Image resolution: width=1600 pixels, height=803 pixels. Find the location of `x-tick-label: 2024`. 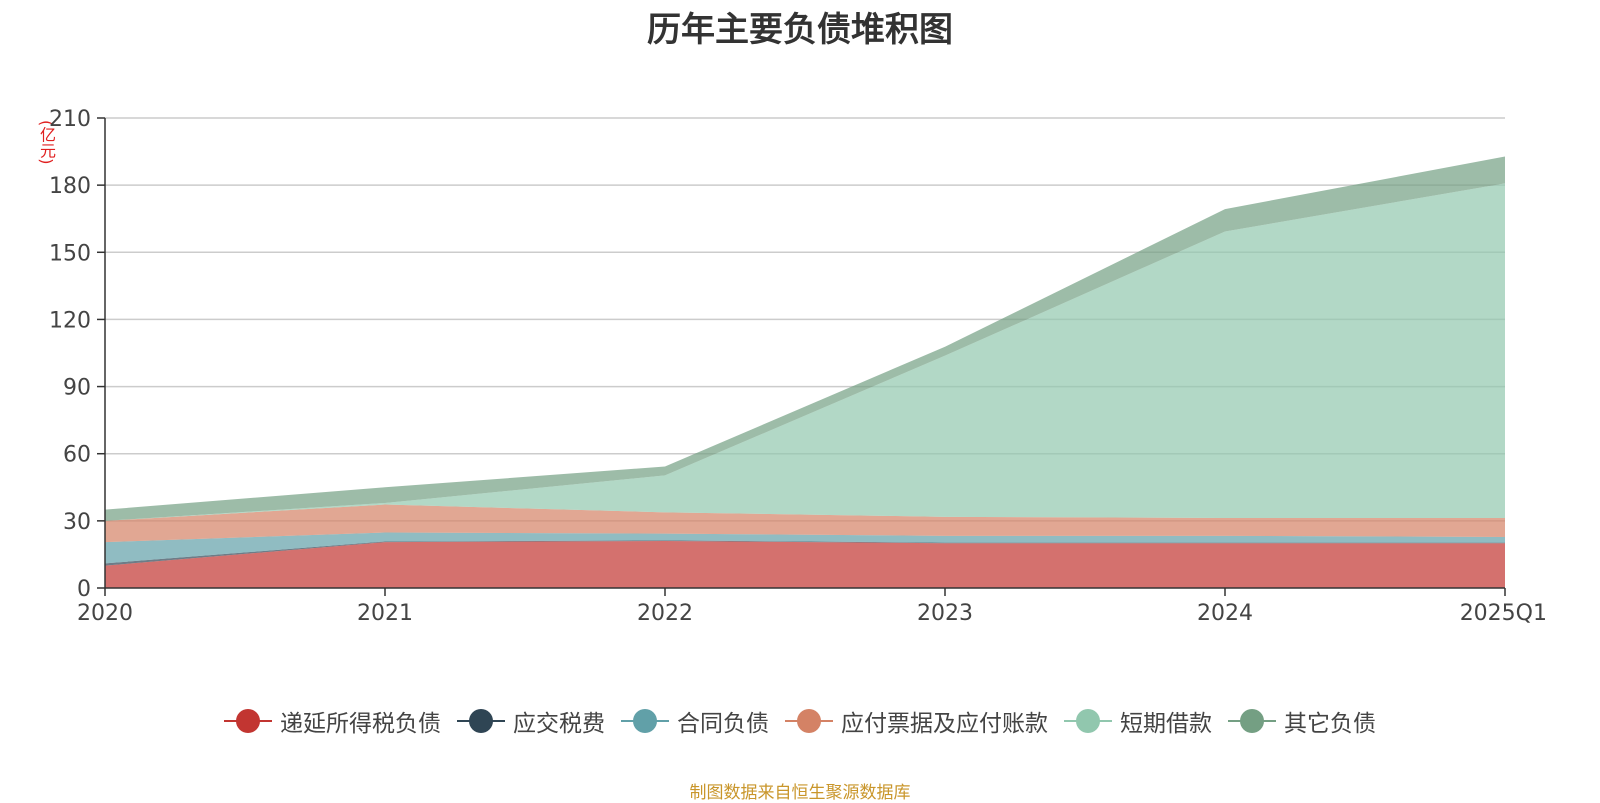

x-tick-label: 2024 is located at coordinates (1225, 613).